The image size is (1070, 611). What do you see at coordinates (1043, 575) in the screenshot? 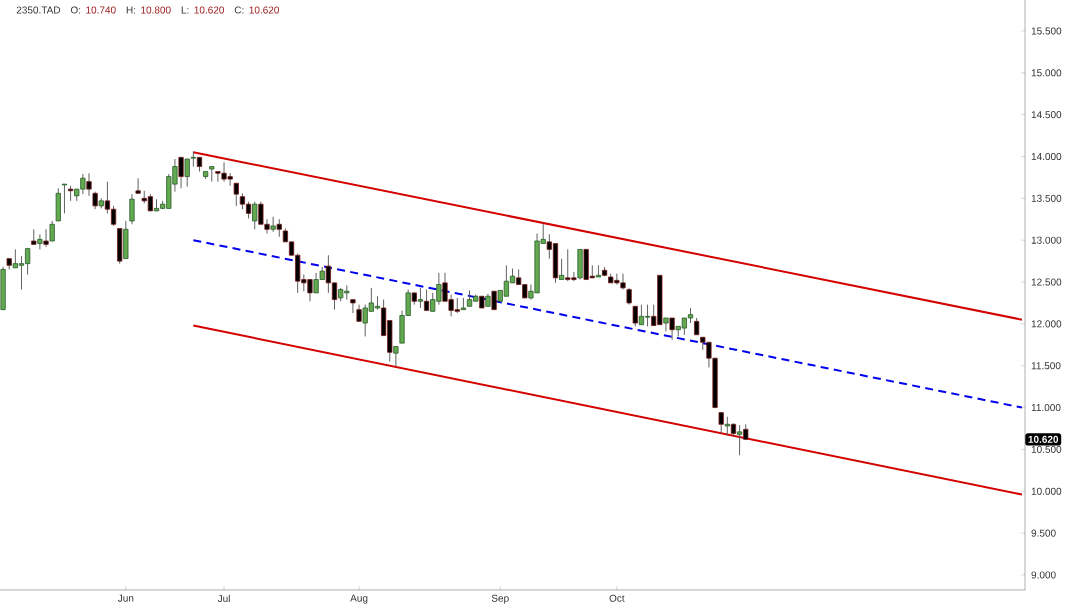
I see `y-tick-label: 9.000` at bounding box center [1043, 575].